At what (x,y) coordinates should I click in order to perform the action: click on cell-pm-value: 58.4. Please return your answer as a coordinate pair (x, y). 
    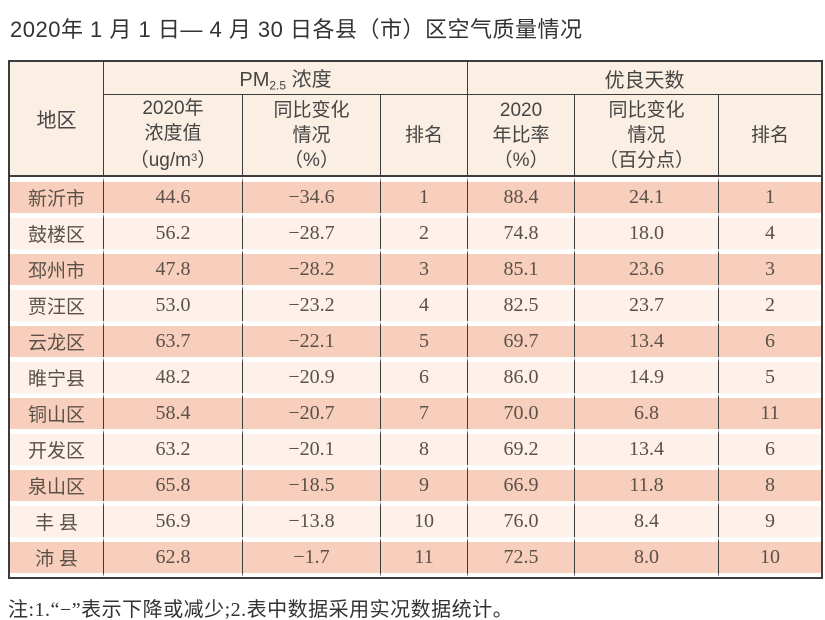
    Looking at the image, I should click on (173, 411).